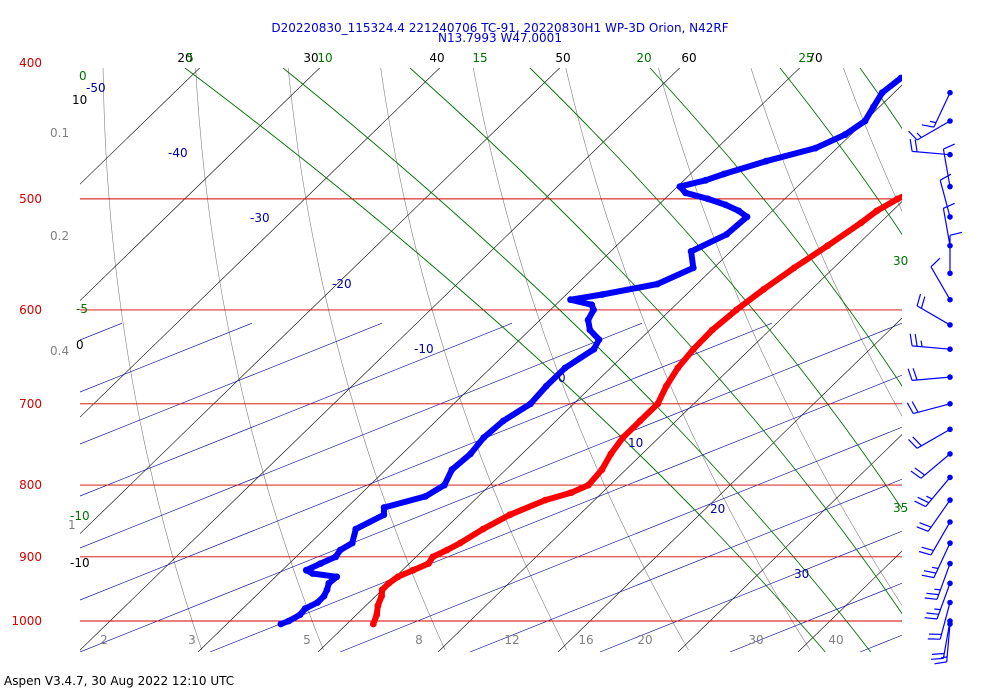  Describe the element at coordinates (79, 100) in the screenshot. I see `isotherm-left-label: 10` at that location.